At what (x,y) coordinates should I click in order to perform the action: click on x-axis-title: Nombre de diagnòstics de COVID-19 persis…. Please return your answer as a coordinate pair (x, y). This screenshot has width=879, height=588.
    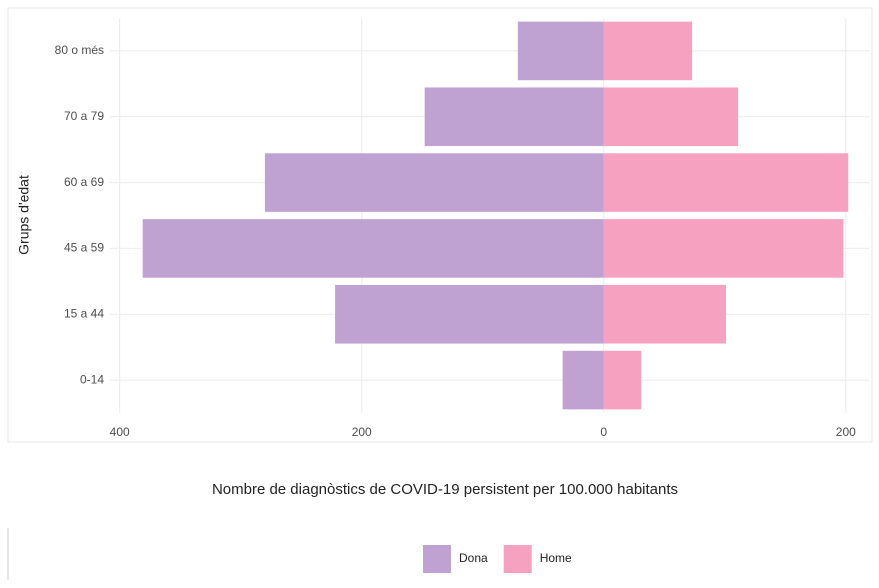
    Looking at the image, I should click on (445, 489).